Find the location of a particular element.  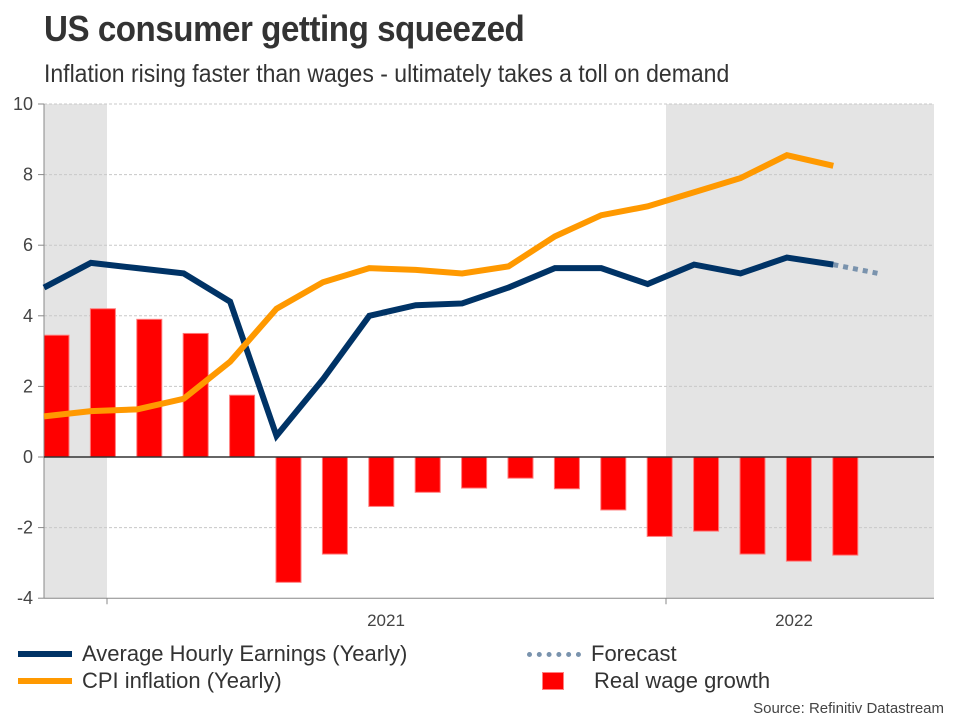

y-tick-label: 6 is located at coordinates (28, 245).